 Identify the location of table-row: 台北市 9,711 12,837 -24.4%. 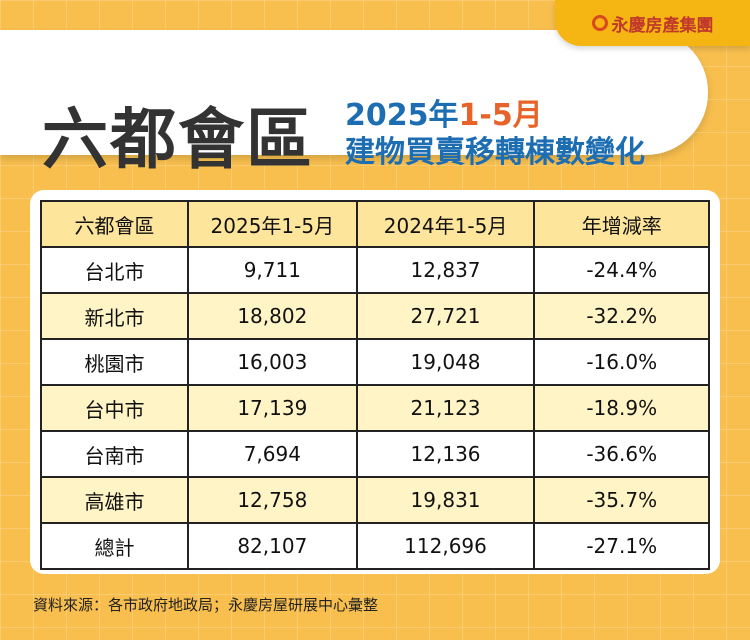
(375, 270).